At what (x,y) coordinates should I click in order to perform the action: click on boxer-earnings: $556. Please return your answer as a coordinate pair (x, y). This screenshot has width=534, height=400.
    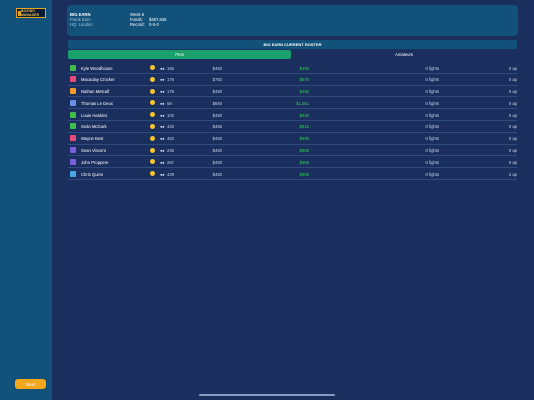
    Looking at the image, I should click on (304, 162).